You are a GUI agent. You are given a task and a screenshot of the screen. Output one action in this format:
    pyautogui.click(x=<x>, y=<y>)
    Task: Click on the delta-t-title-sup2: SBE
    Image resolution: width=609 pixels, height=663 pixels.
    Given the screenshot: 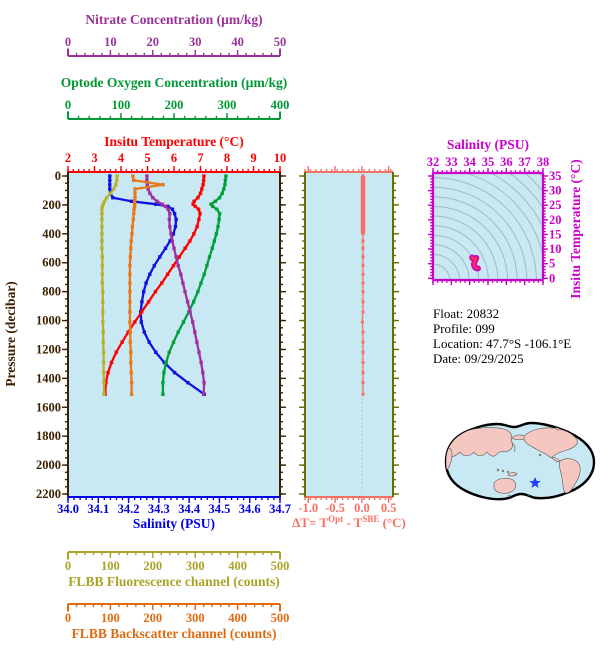 What is the action you would take?
    pyautogui.click(x=370, y=519)
    